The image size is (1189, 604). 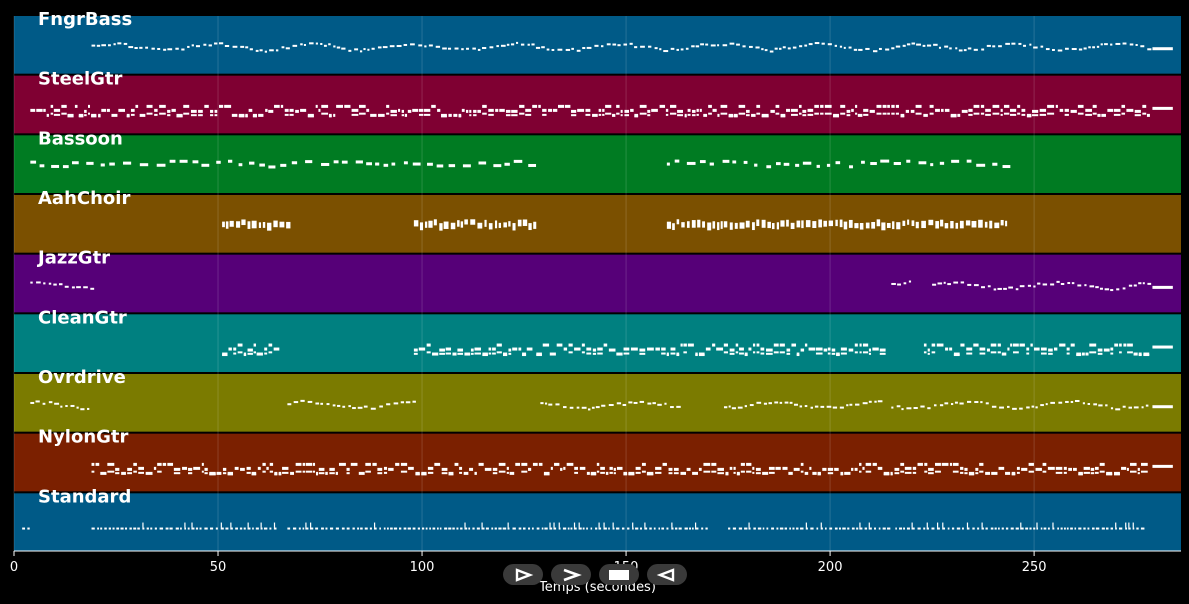 I want to click on x-tick-label: 250, so click(x=1034, y=567).